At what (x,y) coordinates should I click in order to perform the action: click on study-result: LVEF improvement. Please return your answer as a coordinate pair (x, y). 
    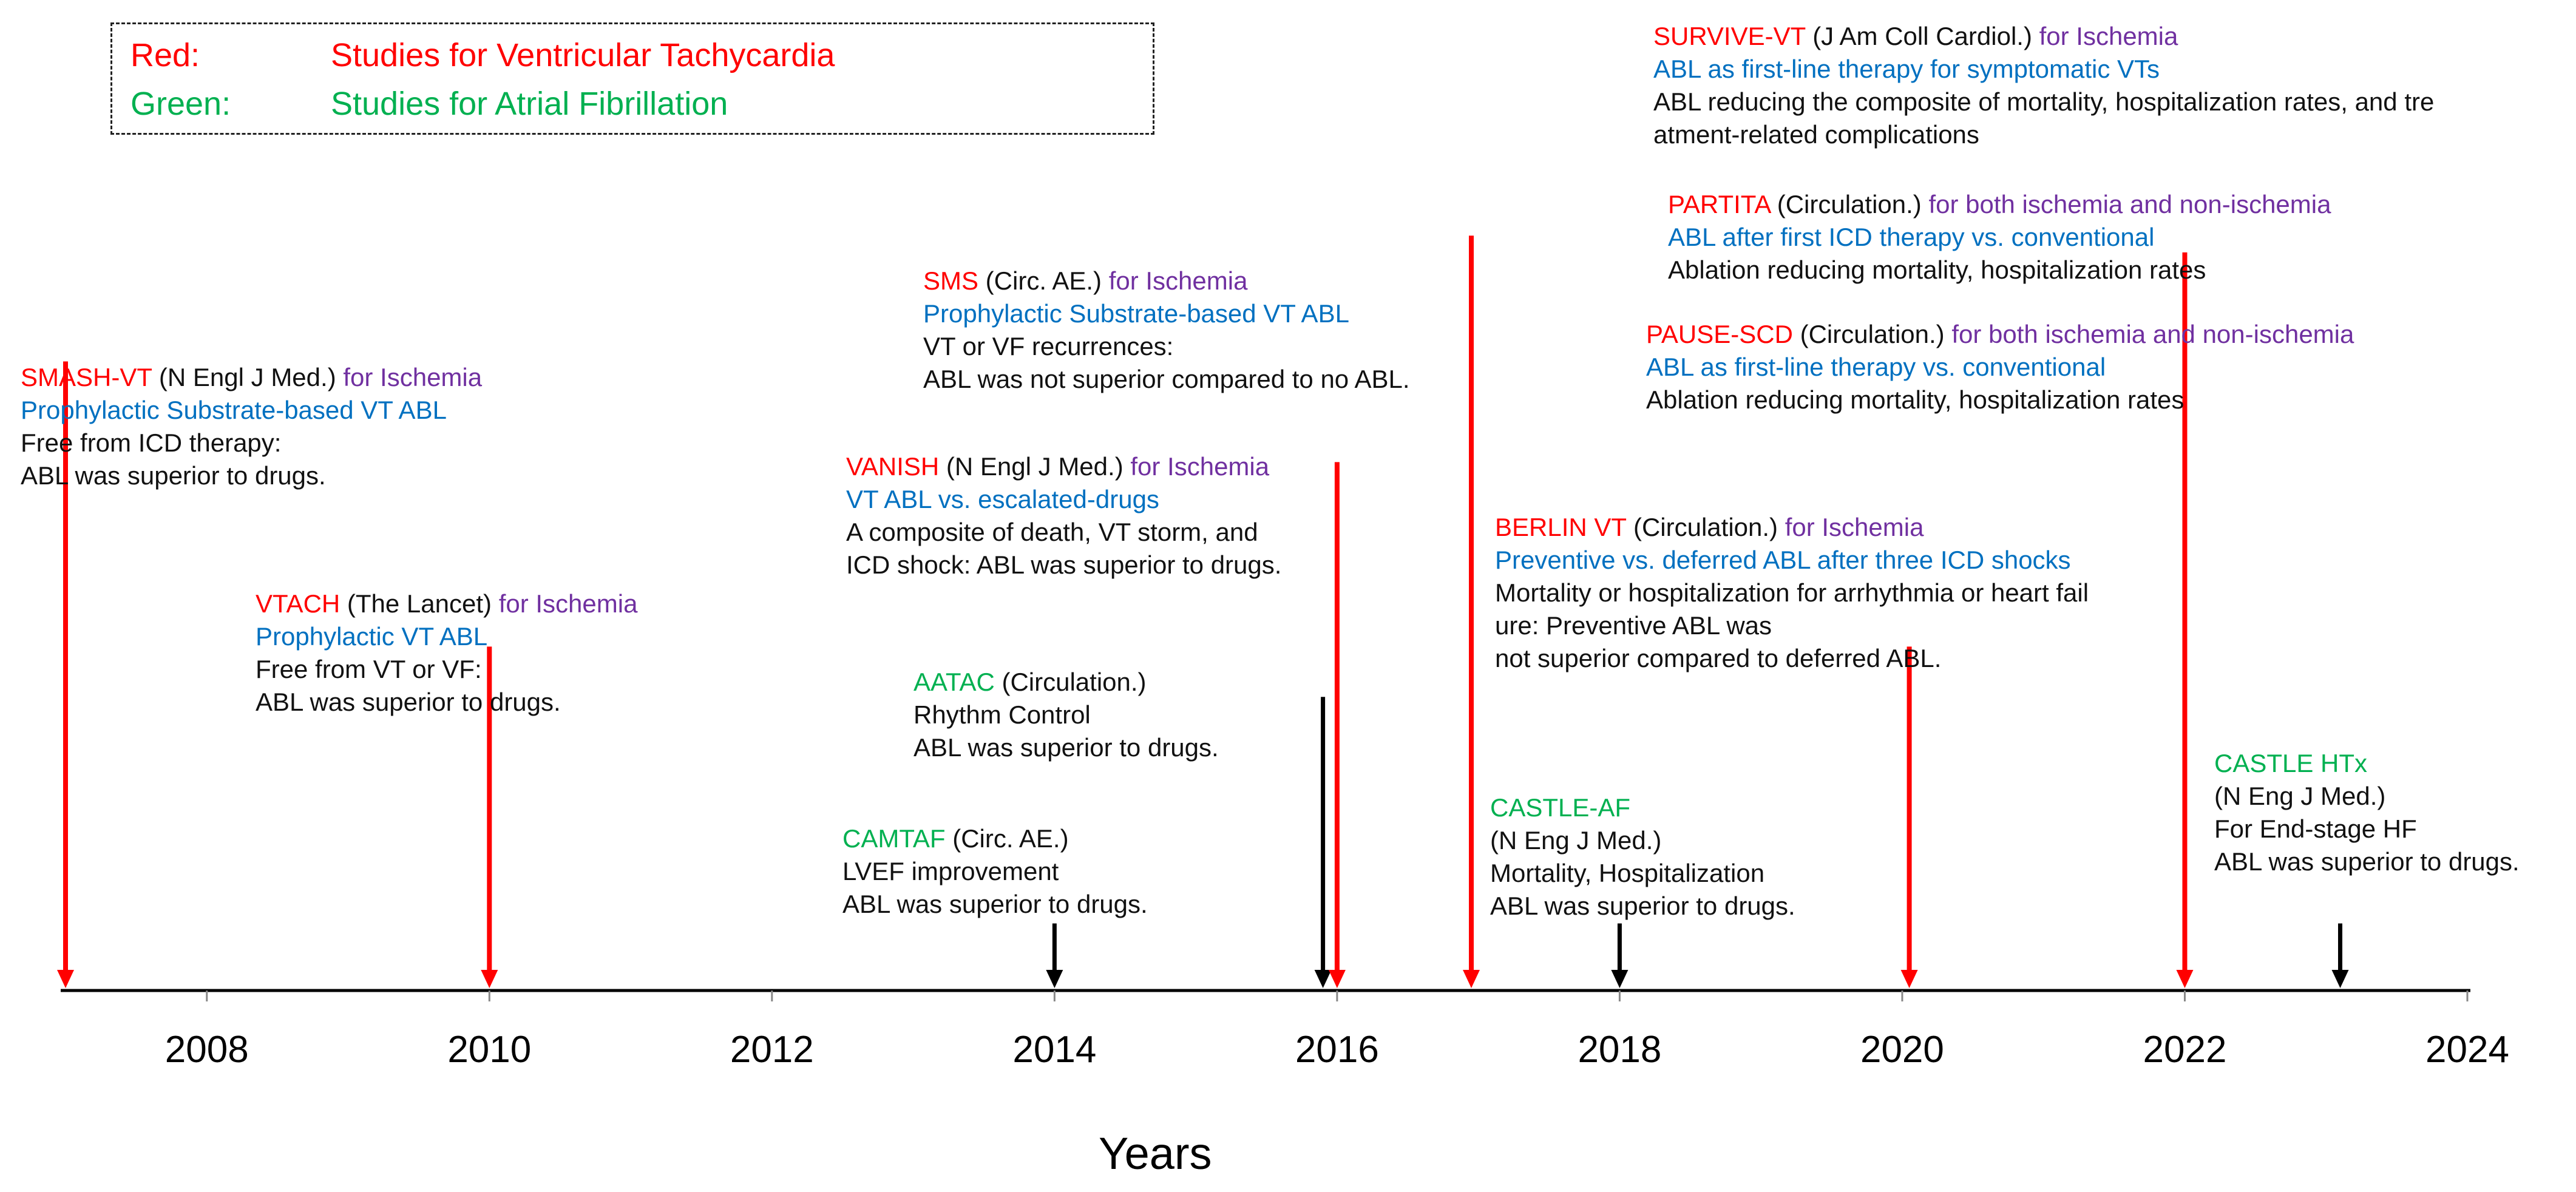
    Looking at the image, I should click on (951, 871).